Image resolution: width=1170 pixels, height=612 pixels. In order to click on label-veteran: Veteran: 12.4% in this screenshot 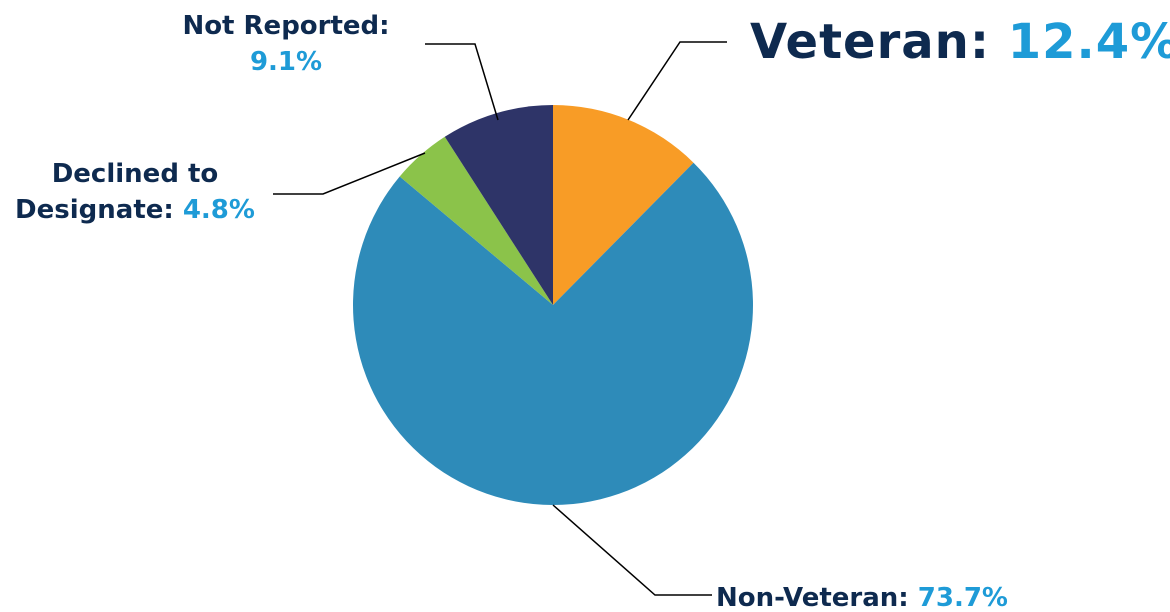, I will do `click(960, 42)`.